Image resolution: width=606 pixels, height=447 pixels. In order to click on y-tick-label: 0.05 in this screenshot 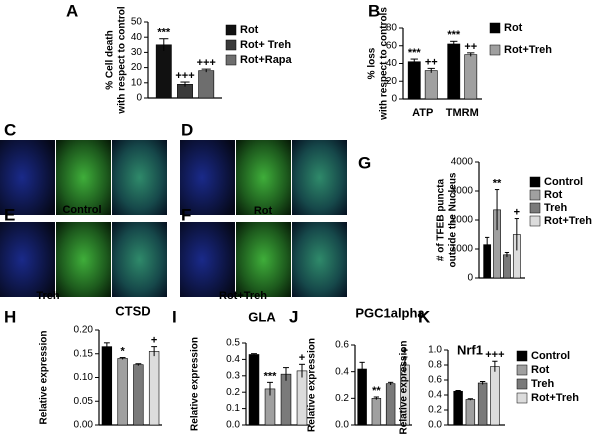, I will do `click(84, 401)`.